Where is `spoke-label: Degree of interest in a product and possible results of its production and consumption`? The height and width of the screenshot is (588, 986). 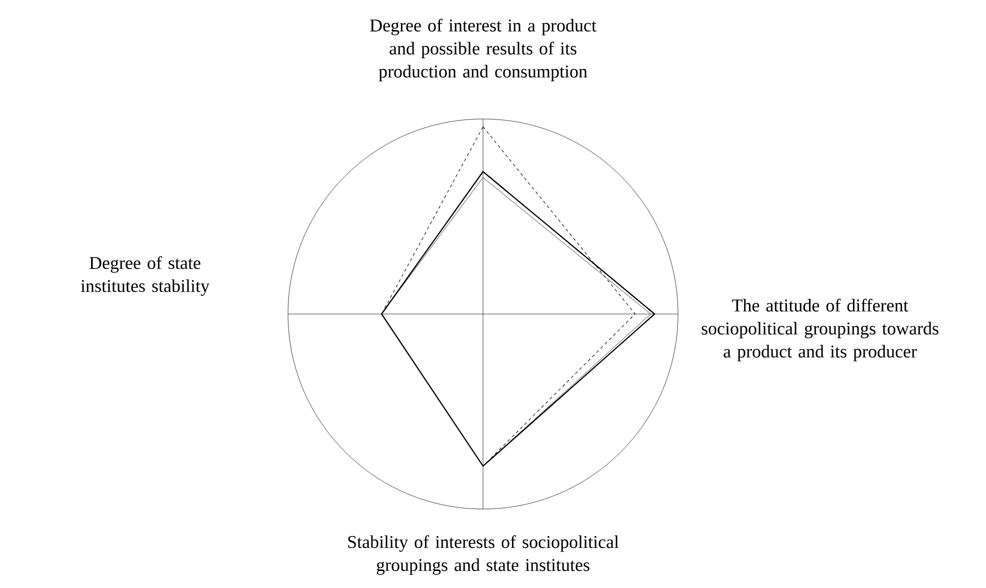 spoke-label: Degree of interest in a product and possible results of its production and consumption is located at coordinates (483, 50).